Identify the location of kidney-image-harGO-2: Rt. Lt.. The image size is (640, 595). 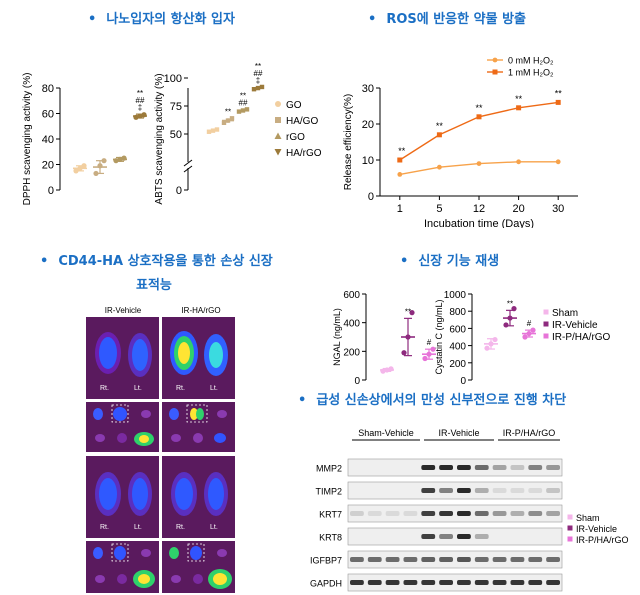
(198, 497).